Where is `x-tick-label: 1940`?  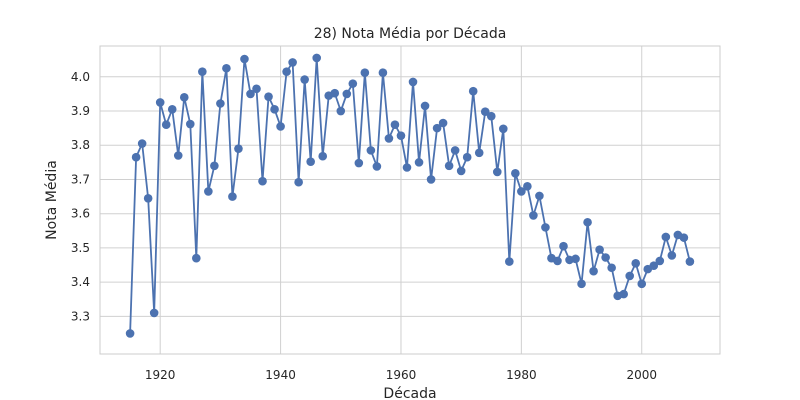 x-tick-label: 1940 is located at coordinates (280, 375).